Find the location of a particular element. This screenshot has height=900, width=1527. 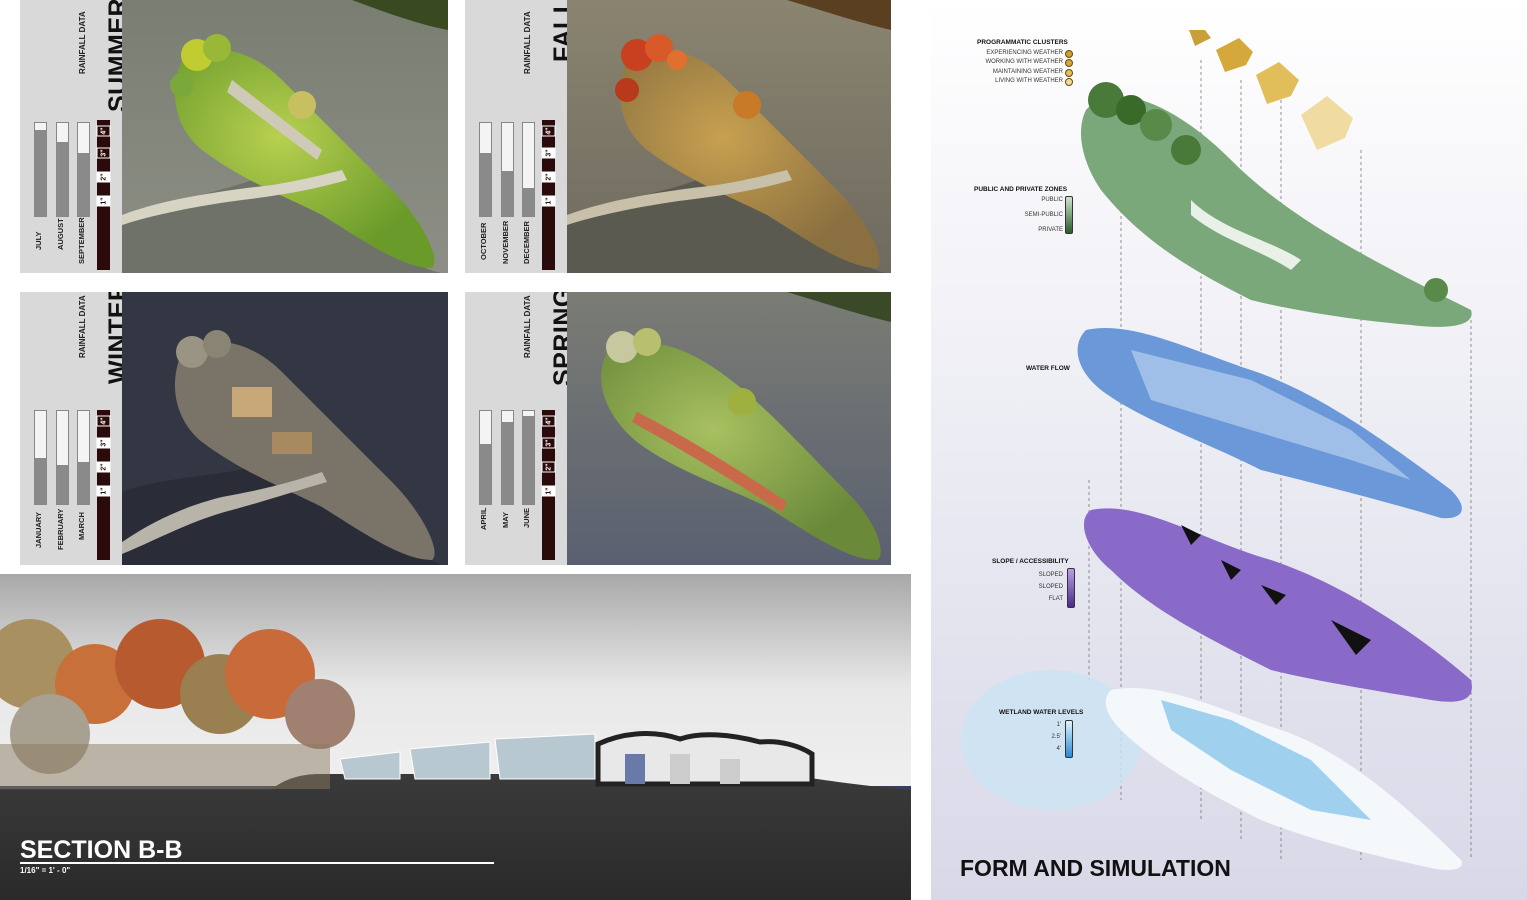

section-scale: 1/16" = 1' - 0" is located at coordinates (45, 870).